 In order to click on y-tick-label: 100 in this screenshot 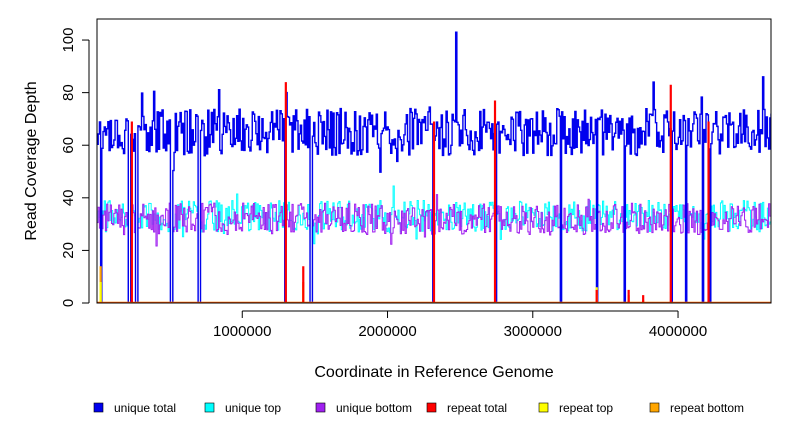, I will do `click(68, 40)`.